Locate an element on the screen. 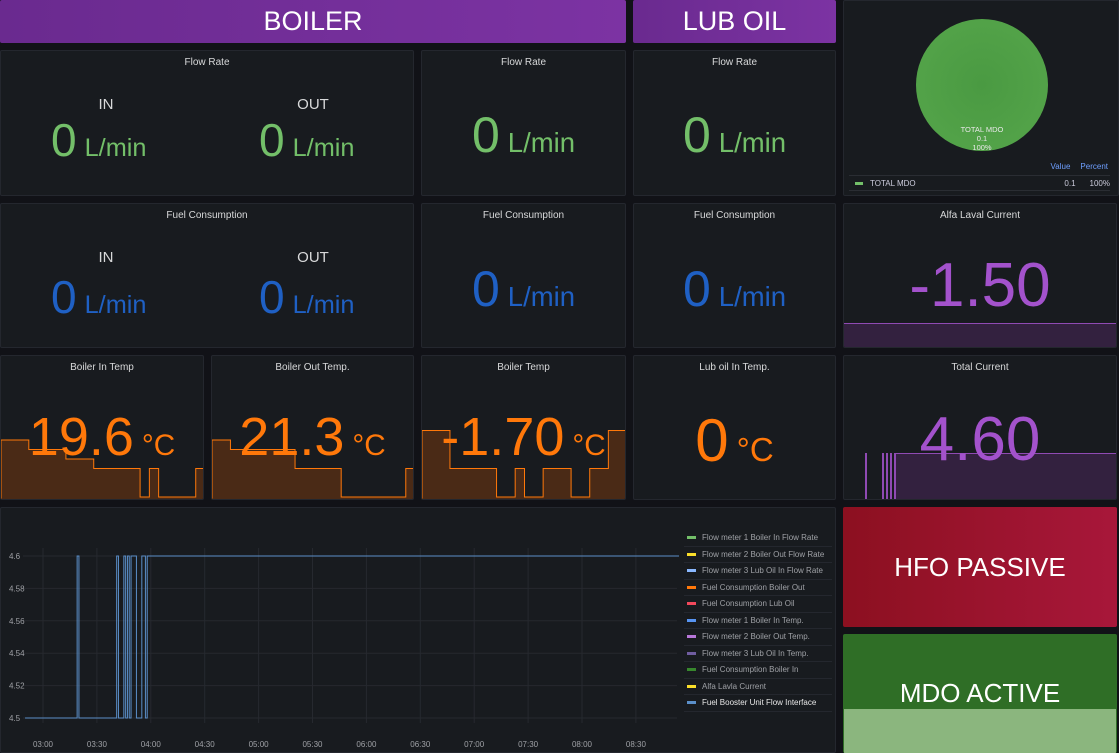 This screenshot has height=753, width=1119. panel-title: Alfa Laval Current is located at coordinates (980, 215).